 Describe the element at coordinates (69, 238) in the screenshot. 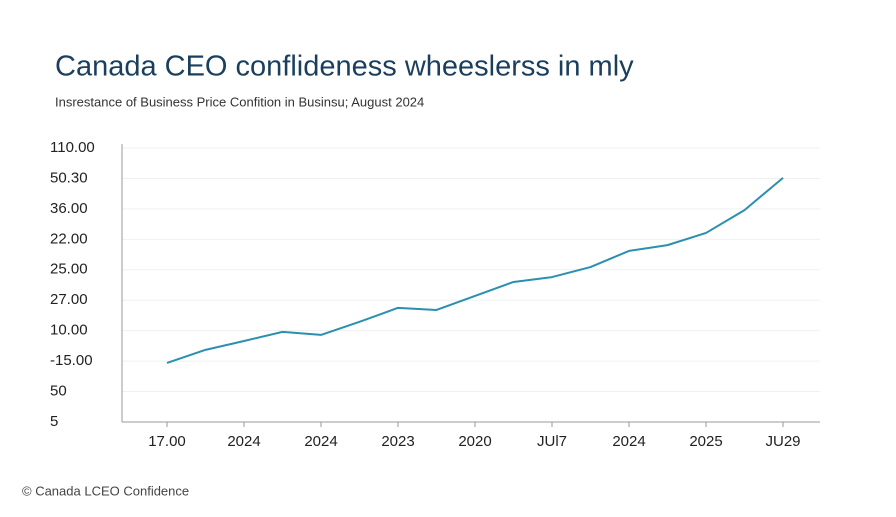

I see `y-tick-label: 22.00` at that location.